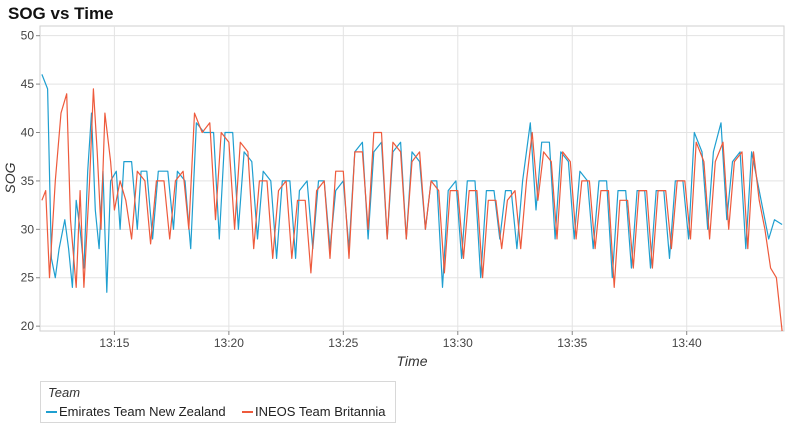  What do you see at coordinates (142, 411) in the screenshot?
I see `legend-label-emirates: Emirates Team New Zealand` at bounding box center [142, 411].